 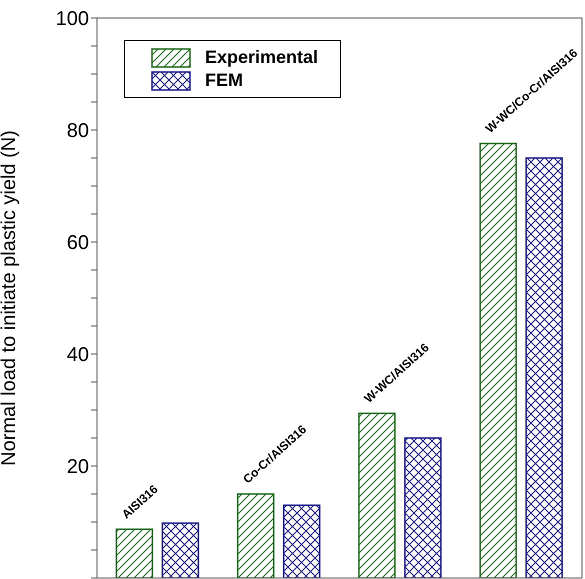 I want to click on y-tick-label: 80, so click(x=77, y=131).